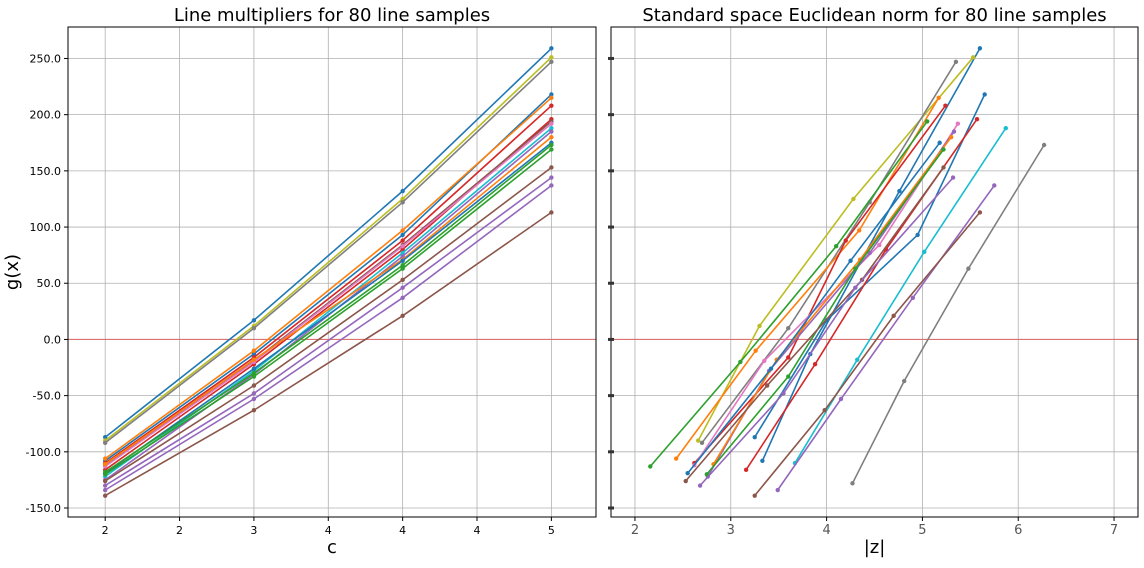  What do you see at coordinates (43, 452) in the screenshot?
I see `y-tick-label: -100.0` at bounding box center [43, 452].